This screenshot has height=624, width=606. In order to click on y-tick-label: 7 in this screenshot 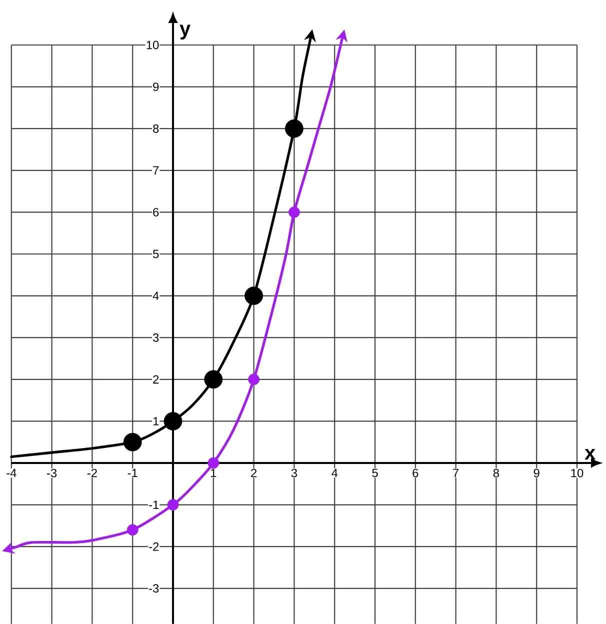, I will do `click(156, 170)`.